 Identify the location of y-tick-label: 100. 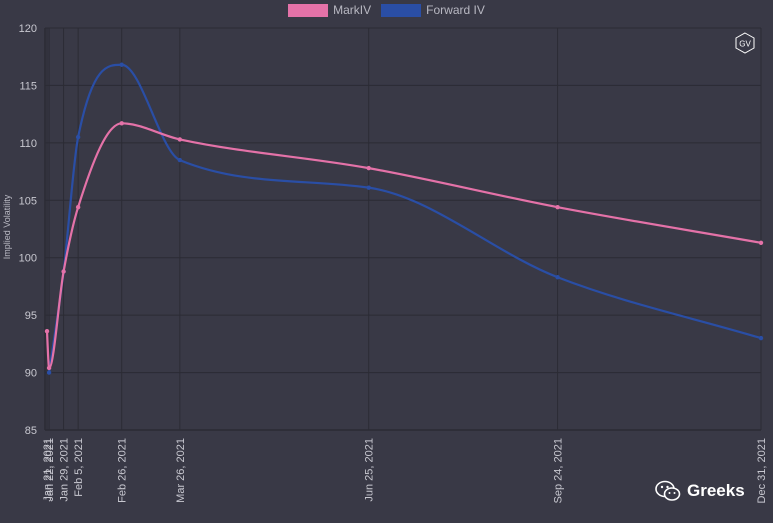
(28, 259).